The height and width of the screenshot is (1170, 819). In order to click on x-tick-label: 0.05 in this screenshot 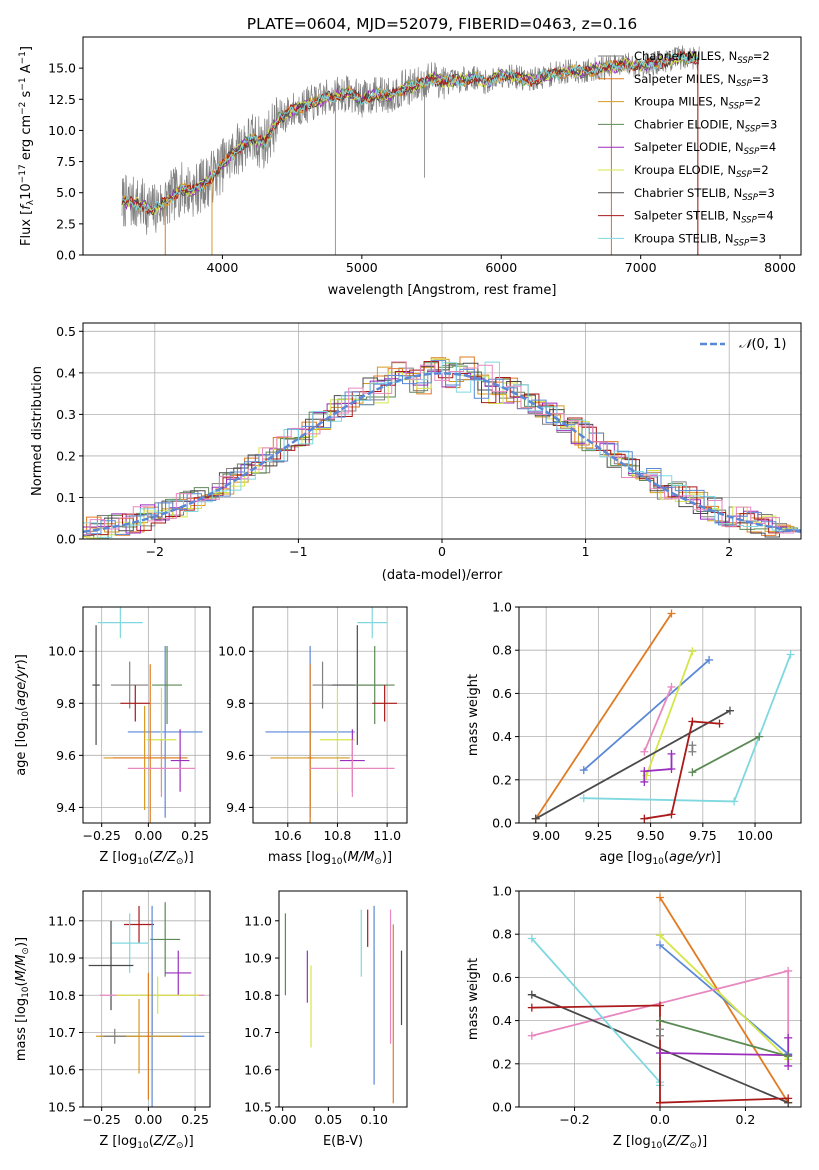, I will do `click(328, 1119)`.